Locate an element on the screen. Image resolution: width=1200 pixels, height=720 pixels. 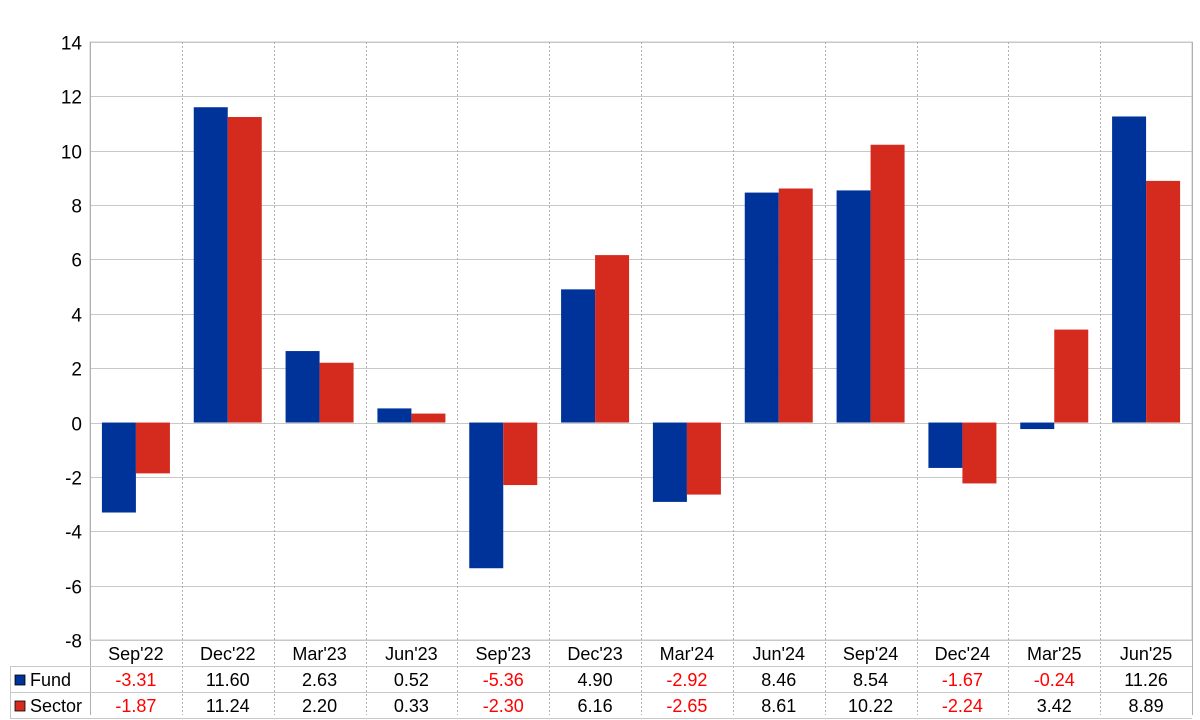
y-tick-label: 12 is located at coordinates (71, 98).